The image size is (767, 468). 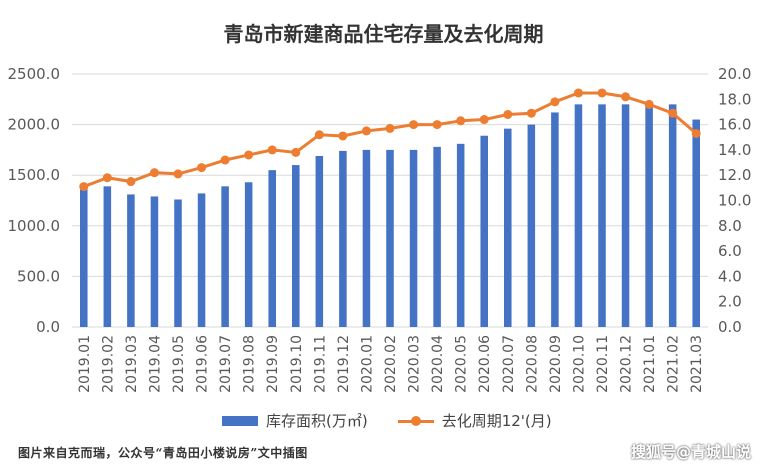 What do you see at coordinates (344, 364) in the screenshot?
I see `x-tick-label: 2019.12` at bounding box center [344, 364].